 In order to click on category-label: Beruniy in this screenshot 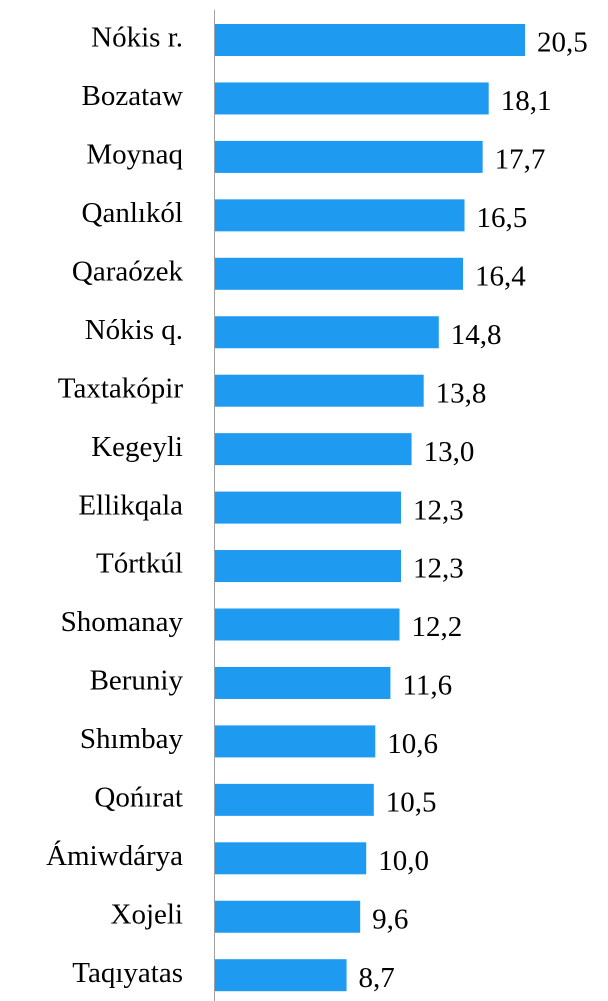, I will do `click(137, 681)`.